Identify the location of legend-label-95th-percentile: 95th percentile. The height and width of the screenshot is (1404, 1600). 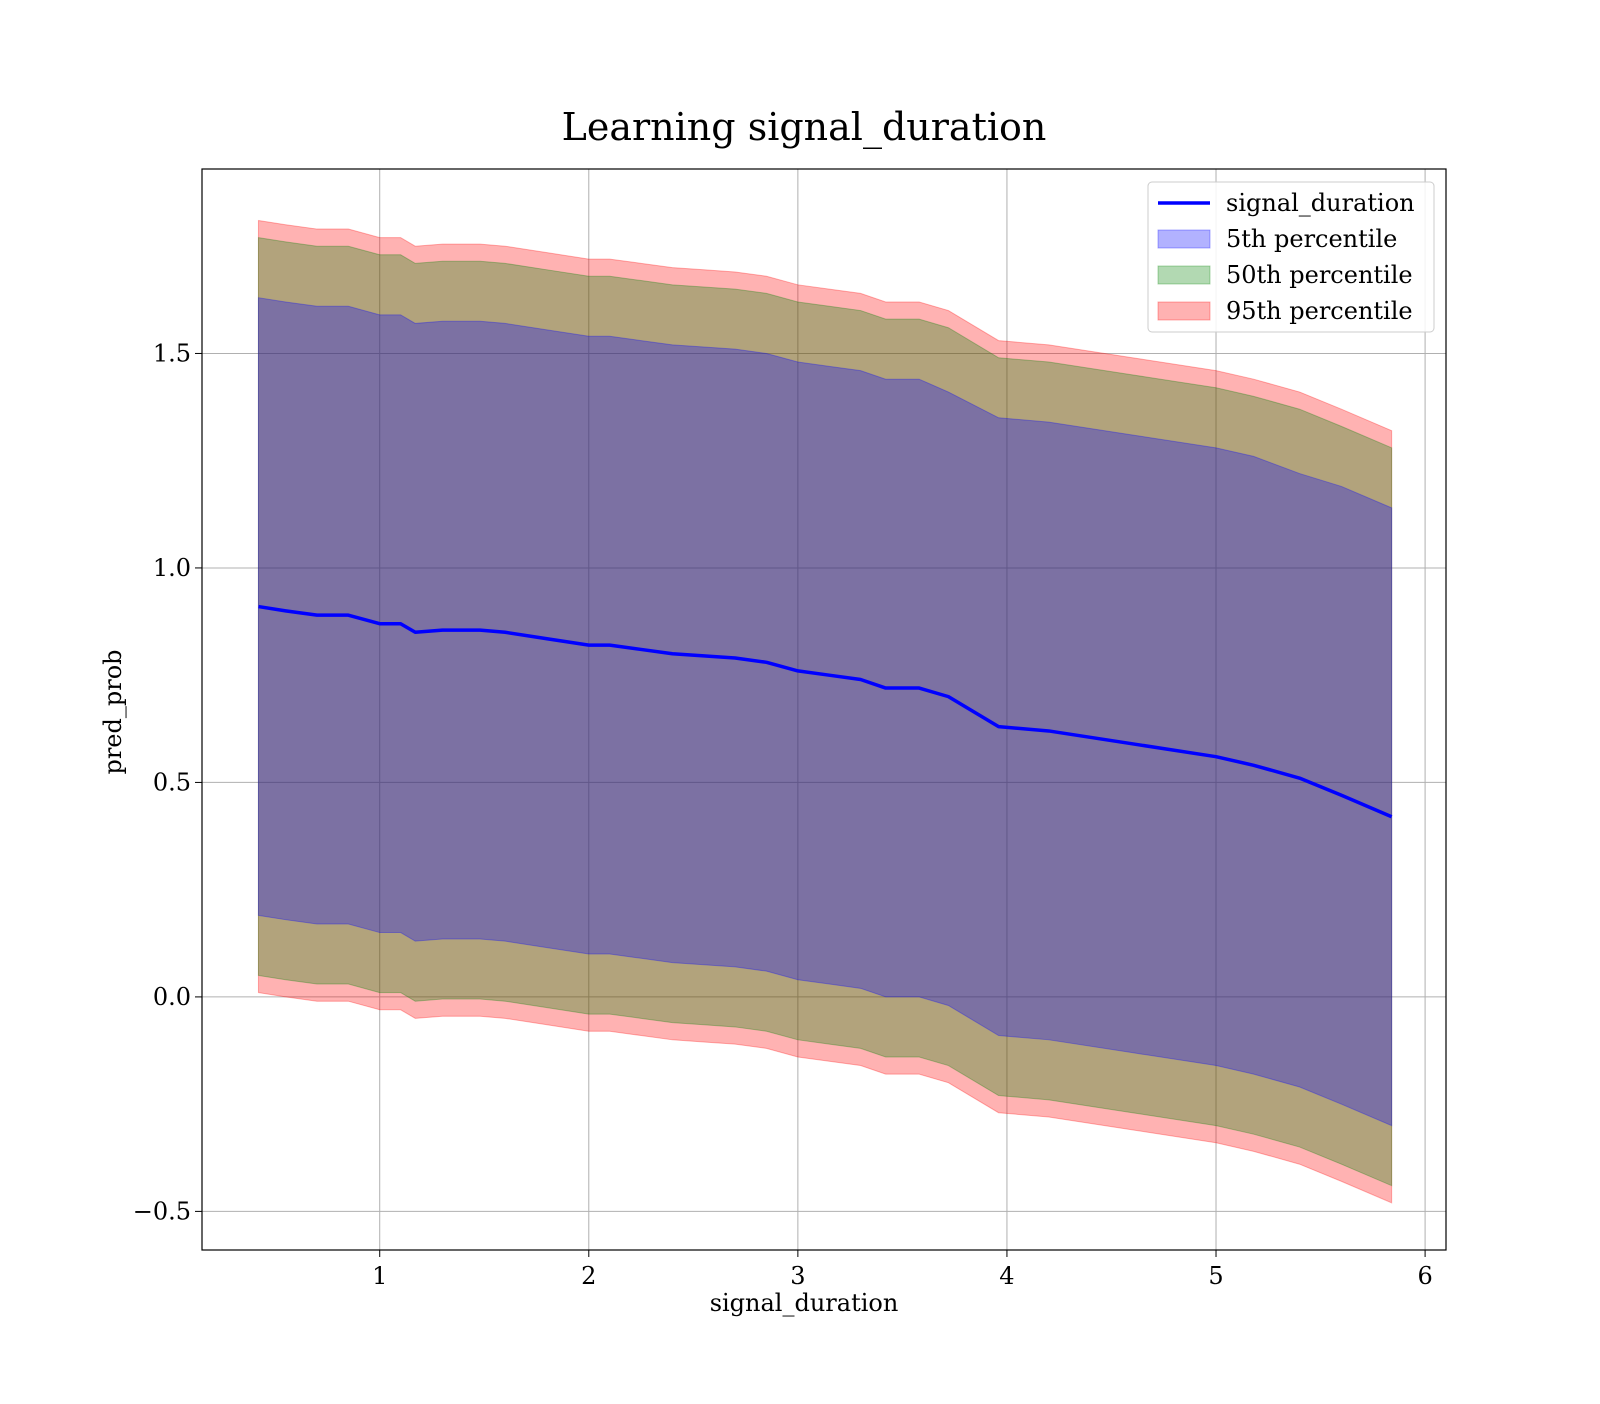
(1319, 311).